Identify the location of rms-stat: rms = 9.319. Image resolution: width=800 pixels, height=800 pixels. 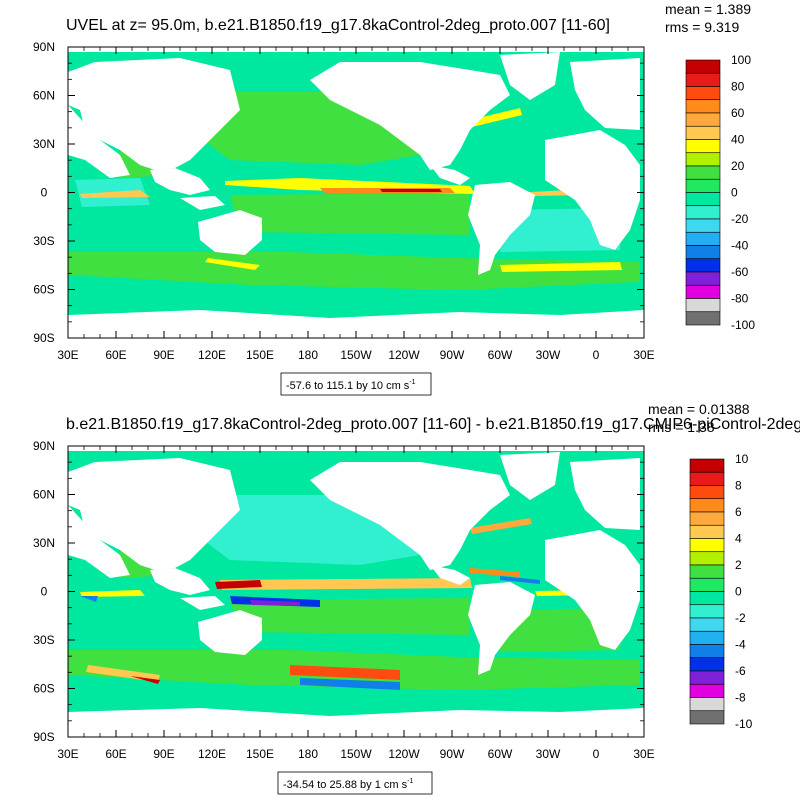
(702, 27).